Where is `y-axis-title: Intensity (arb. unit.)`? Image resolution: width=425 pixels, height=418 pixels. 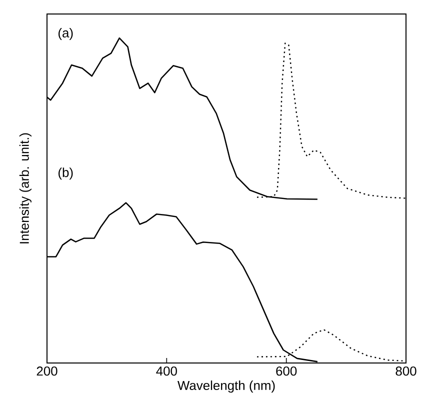 y-axis-title: Intensity (arb. unit.) is located at coordinates (25, 188).